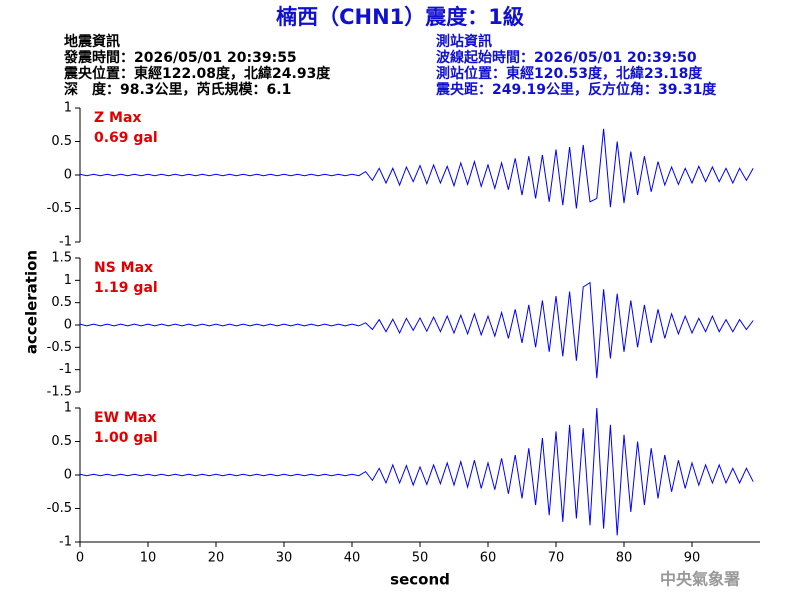  I want to click on annotation: 1.19 gal, so click(126, 288).